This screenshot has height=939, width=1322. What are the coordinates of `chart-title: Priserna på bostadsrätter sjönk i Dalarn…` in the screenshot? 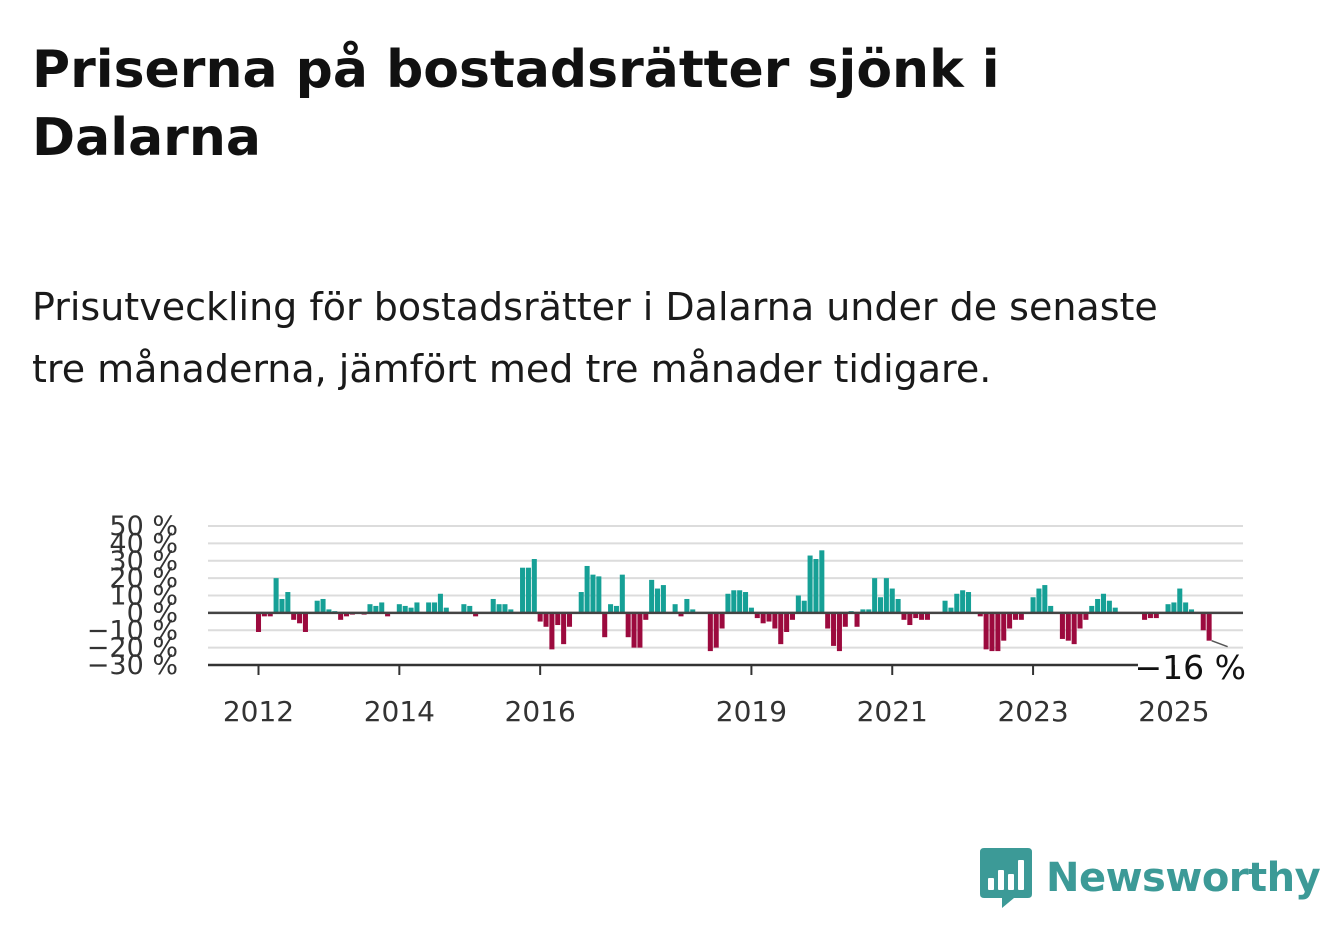 It's located at (516, 104).